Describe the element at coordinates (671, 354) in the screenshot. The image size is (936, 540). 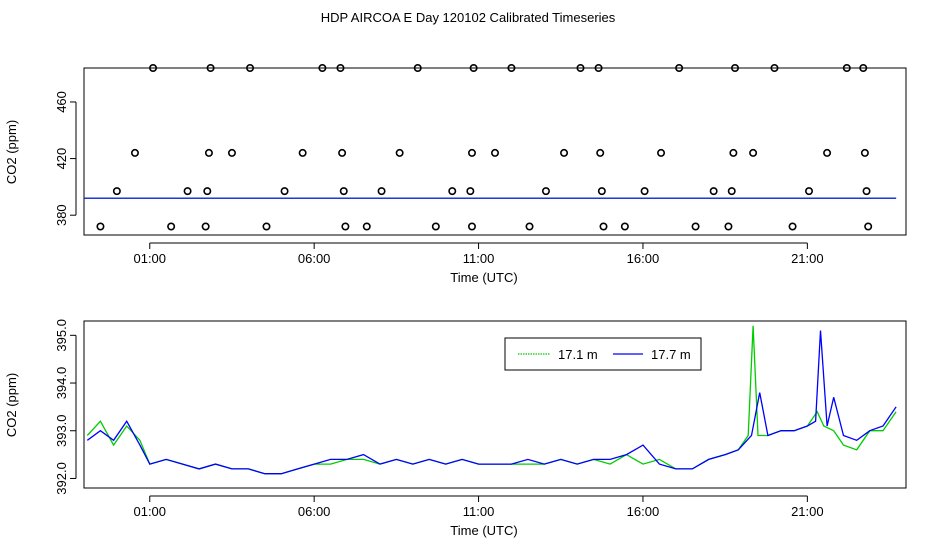
I see `legend-label-17-7m: 17.7 m` at that location.